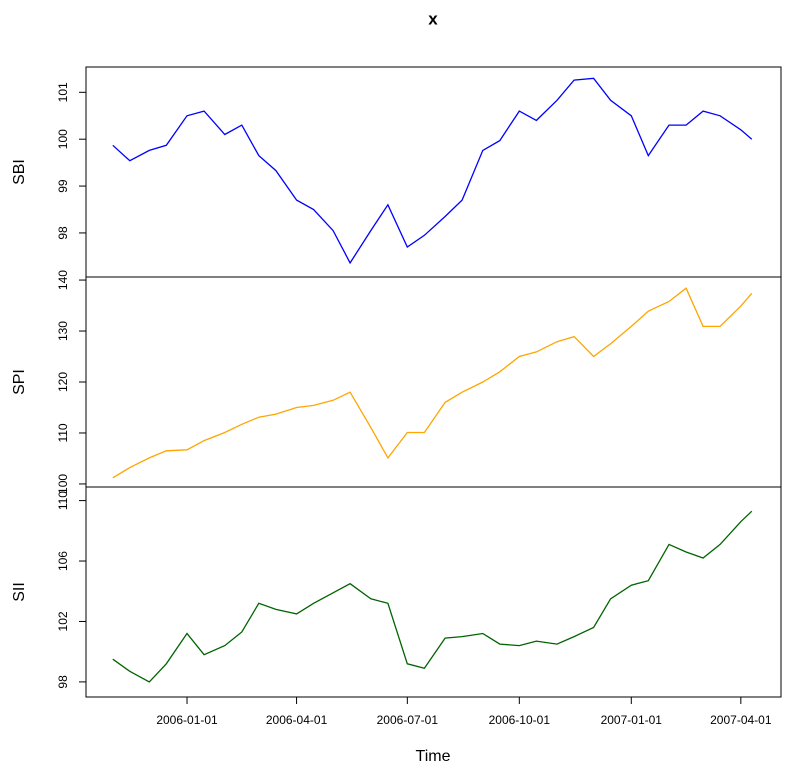 The height and width of the screenshot is (772, 787). What do you see at coordinates (187, 720) in the screenshot?
I see `x-tick-label: 2006-01-01` at bounding box center [187, 720].